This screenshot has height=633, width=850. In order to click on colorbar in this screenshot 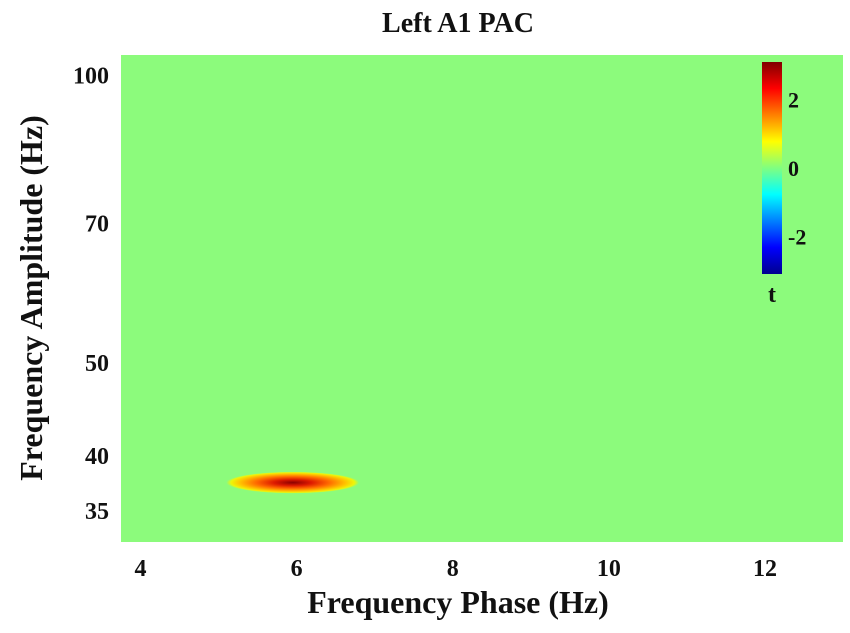, I will do `click(772, 168)`.